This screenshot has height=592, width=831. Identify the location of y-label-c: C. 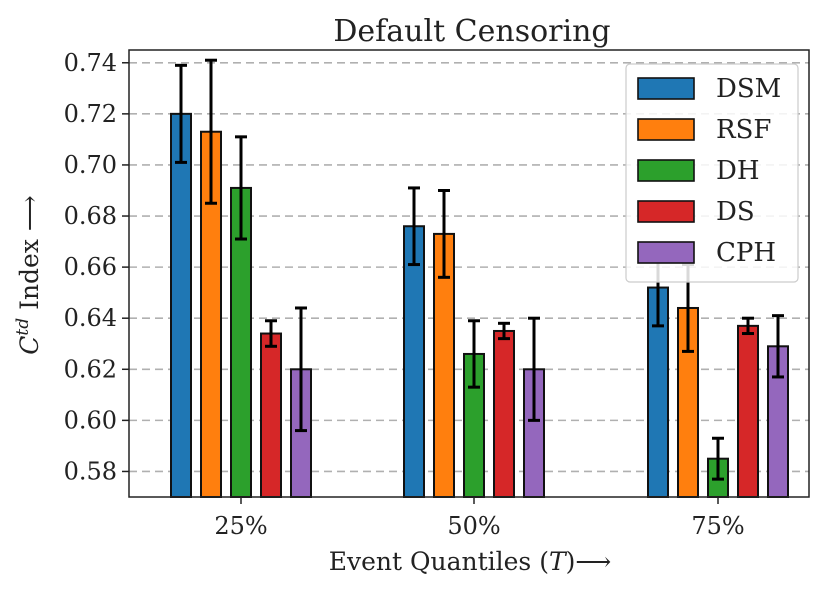
(29, 345).